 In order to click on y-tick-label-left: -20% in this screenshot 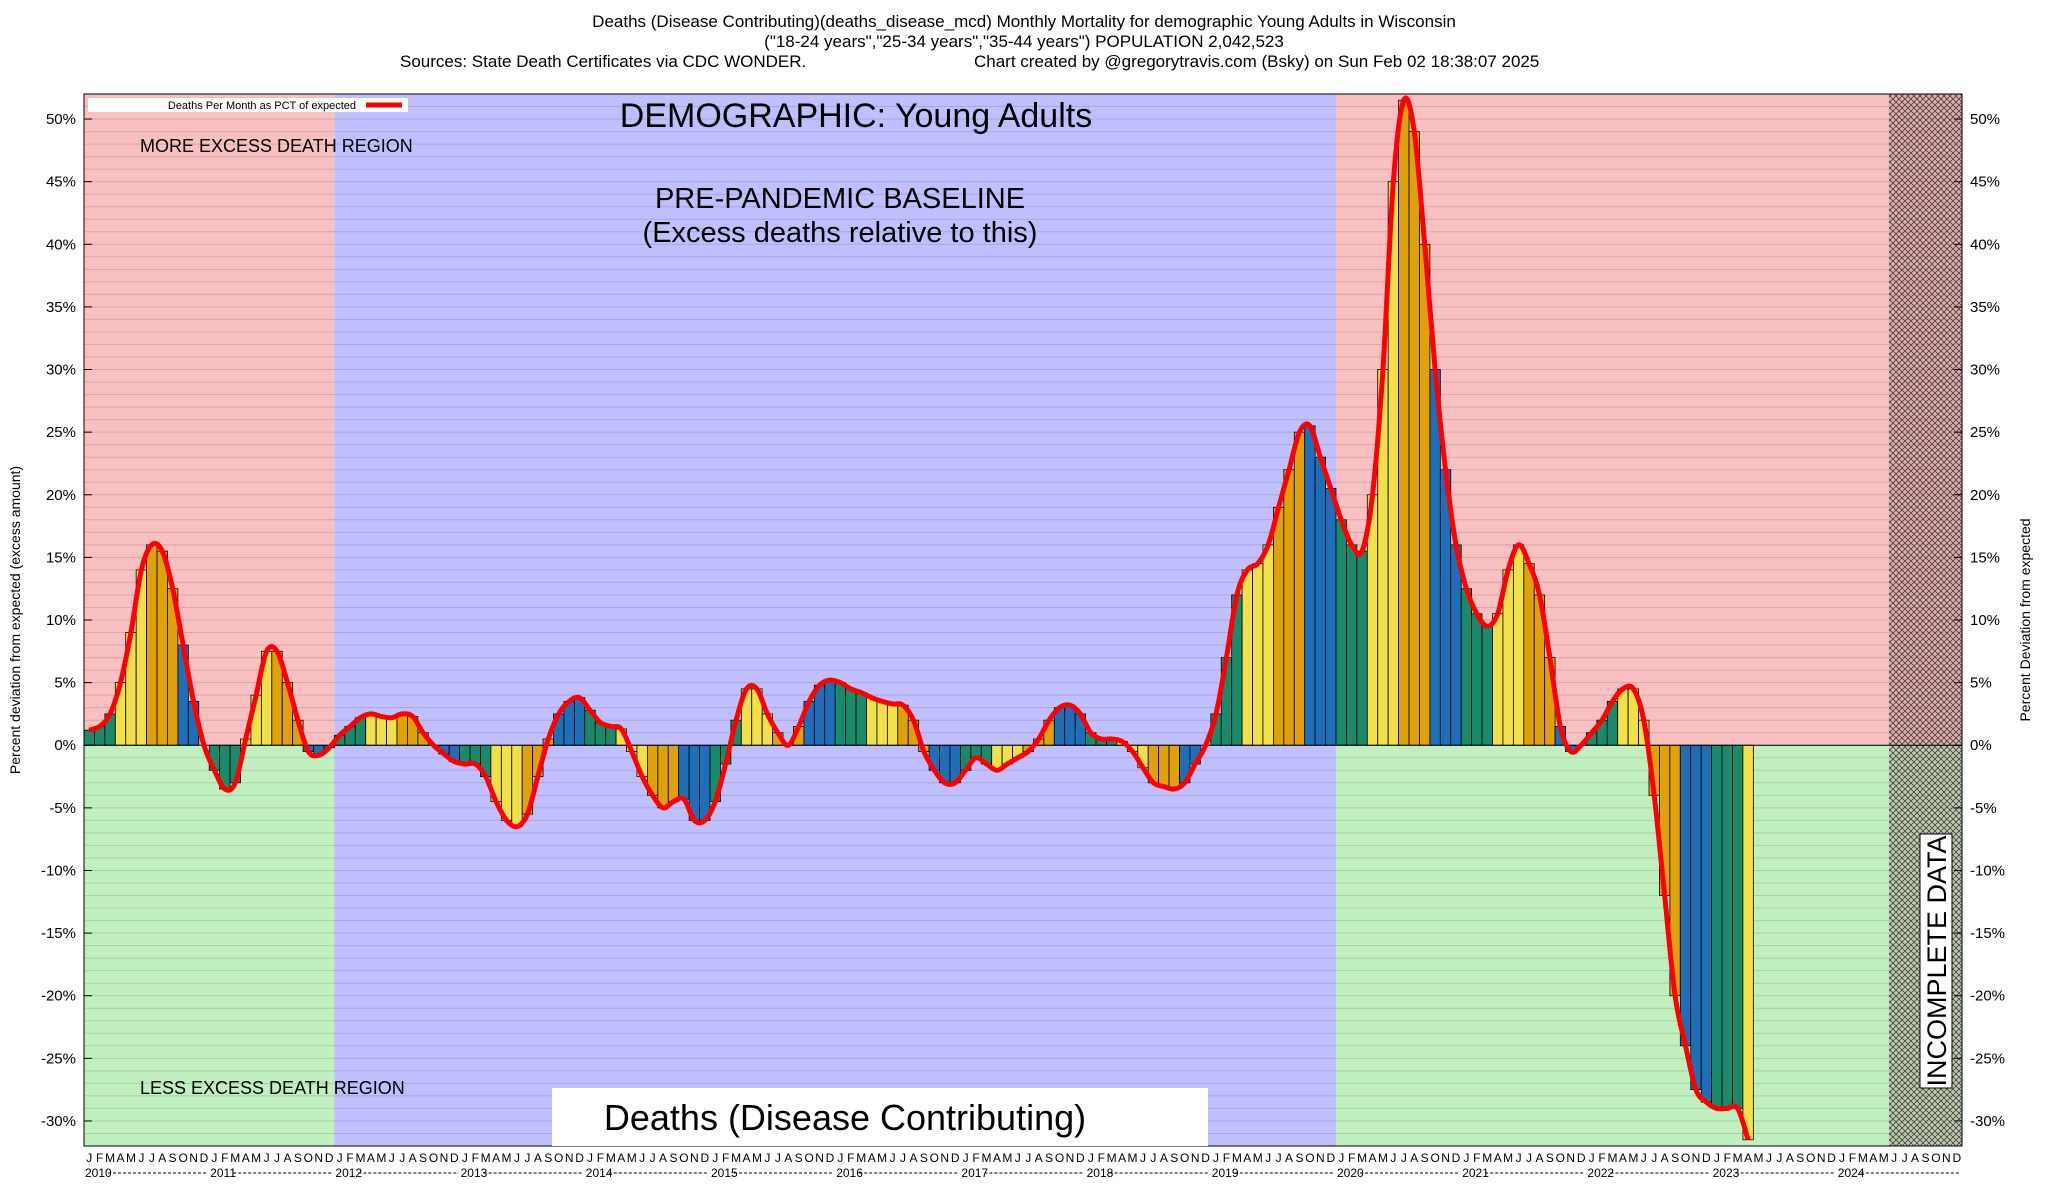, I will do `click(58, 996)`.